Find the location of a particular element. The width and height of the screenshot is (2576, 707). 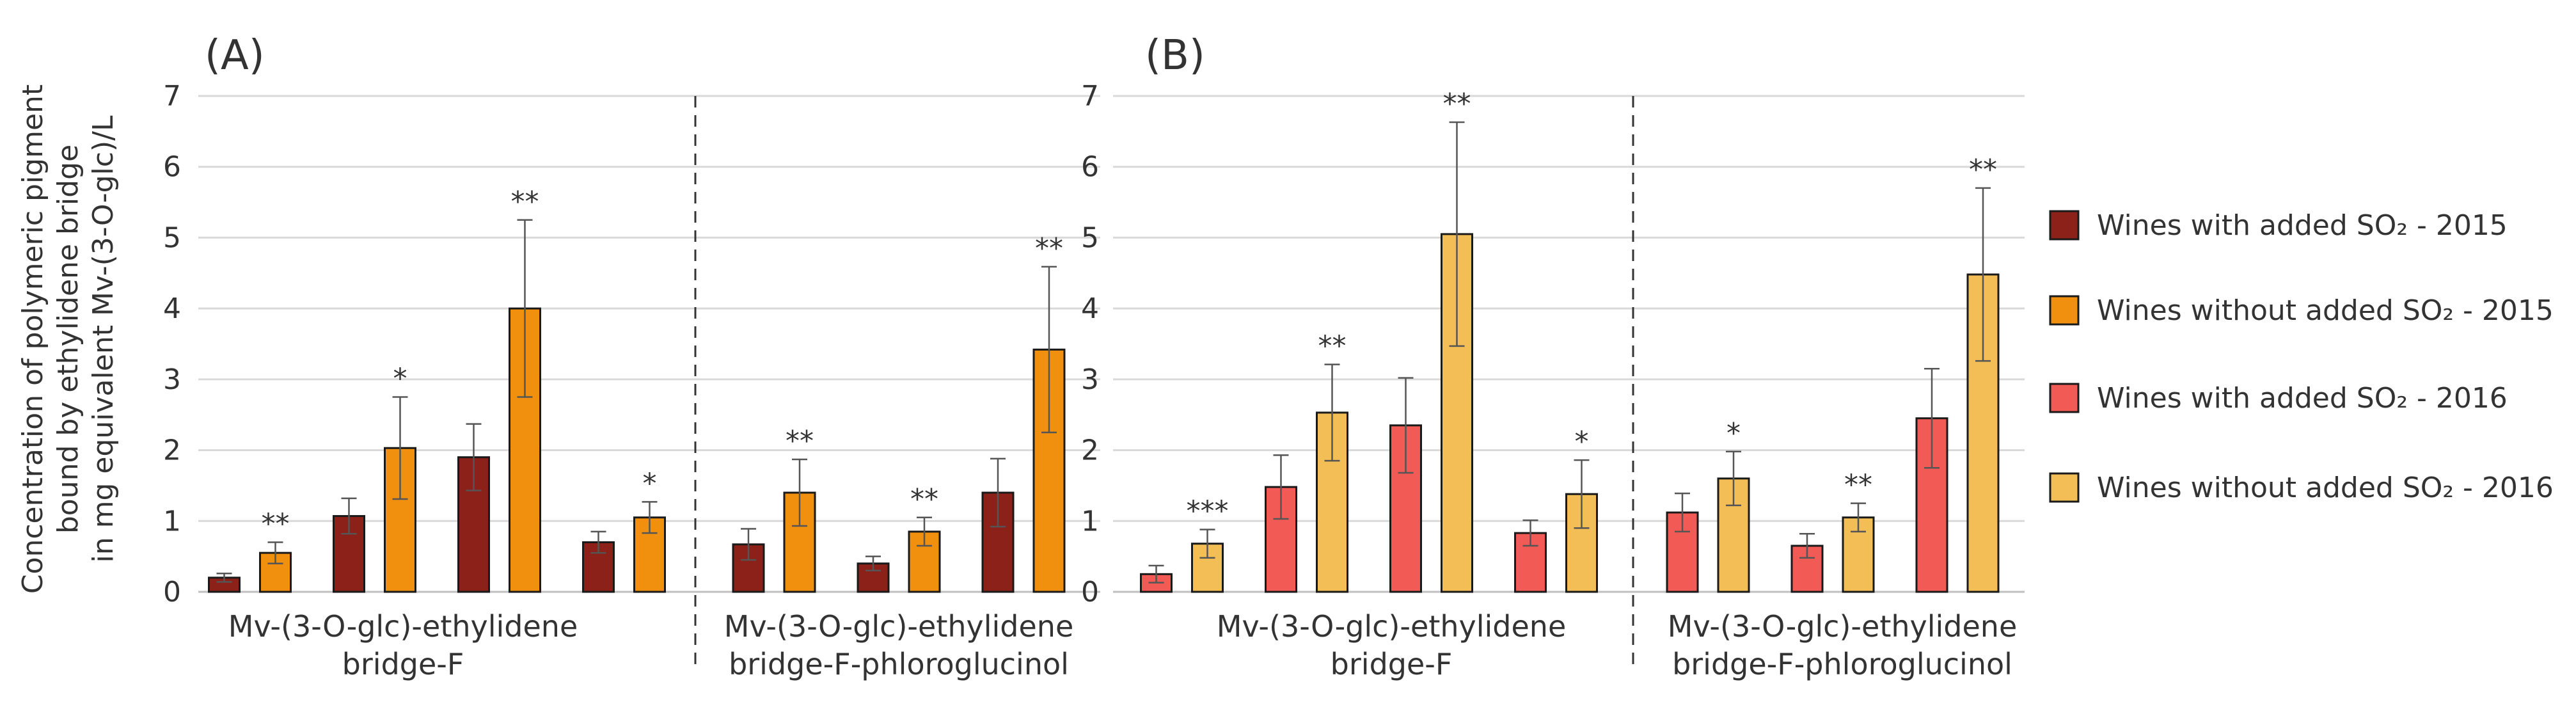

legend-label: Wines without added SO₂ - 2016 is located at coordinates (2325, 488).